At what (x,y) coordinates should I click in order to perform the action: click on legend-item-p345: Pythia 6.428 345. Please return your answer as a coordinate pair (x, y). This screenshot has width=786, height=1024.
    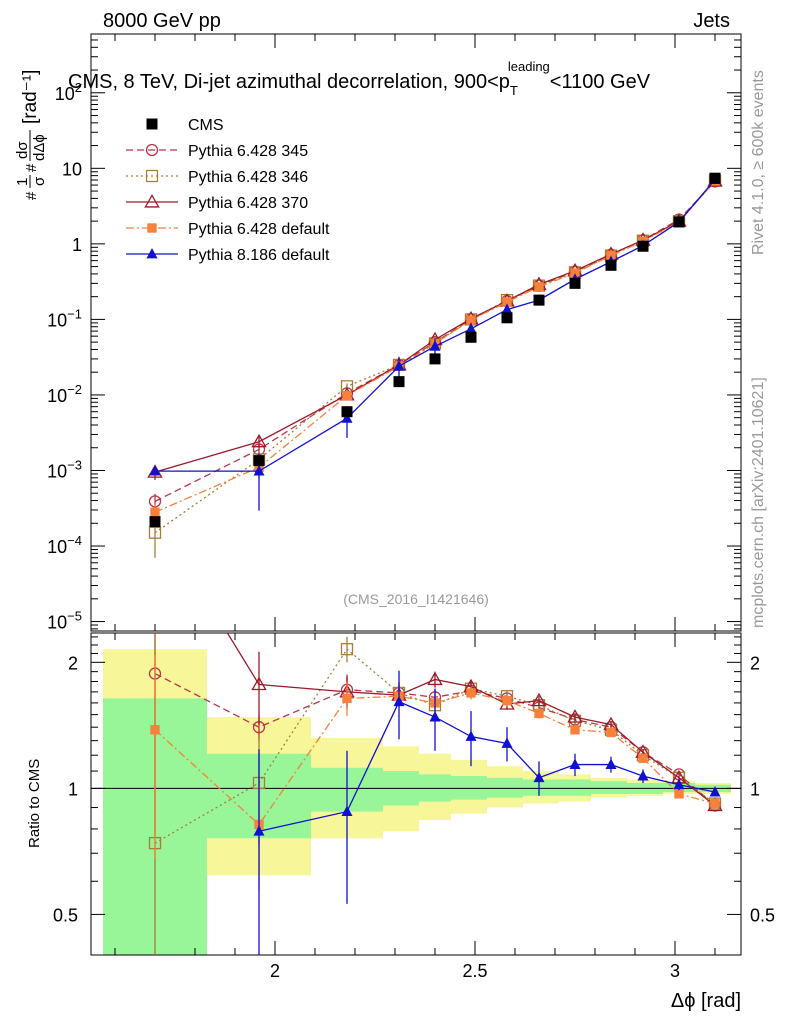
    Looking at the image, I should click on (217, 151).